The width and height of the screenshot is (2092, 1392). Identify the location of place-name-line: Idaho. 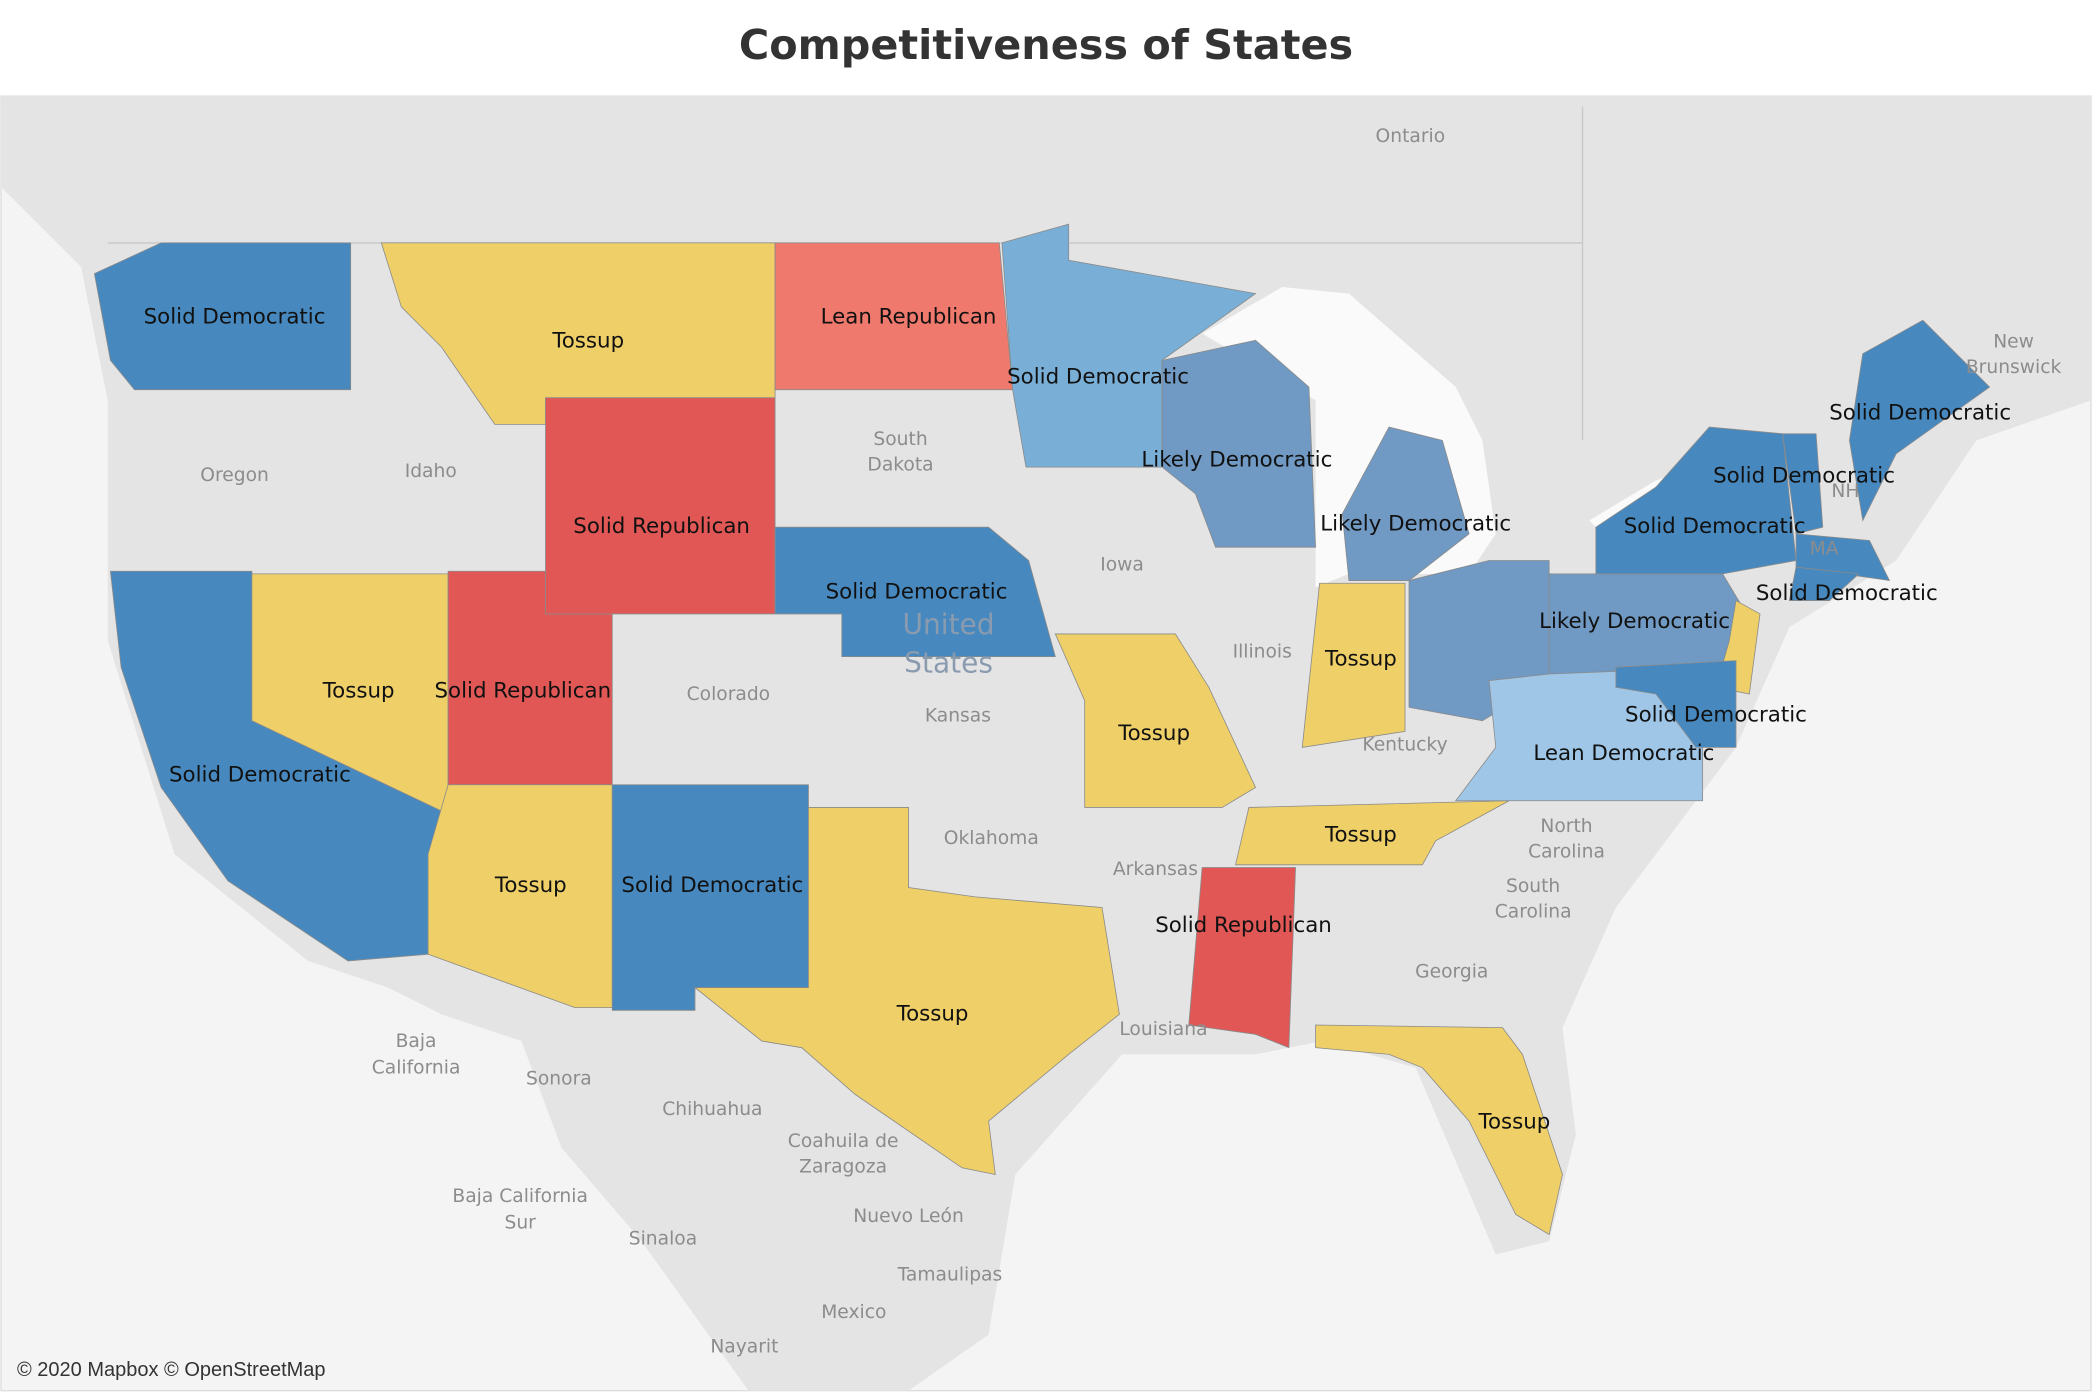
(431, 471).